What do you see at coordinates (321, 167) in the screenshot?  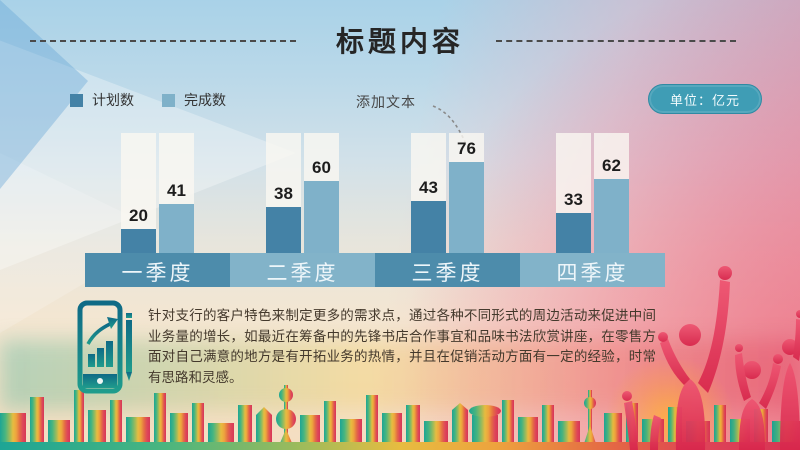 I see `bar-value-label: 60` at bounding box center [321, 167].